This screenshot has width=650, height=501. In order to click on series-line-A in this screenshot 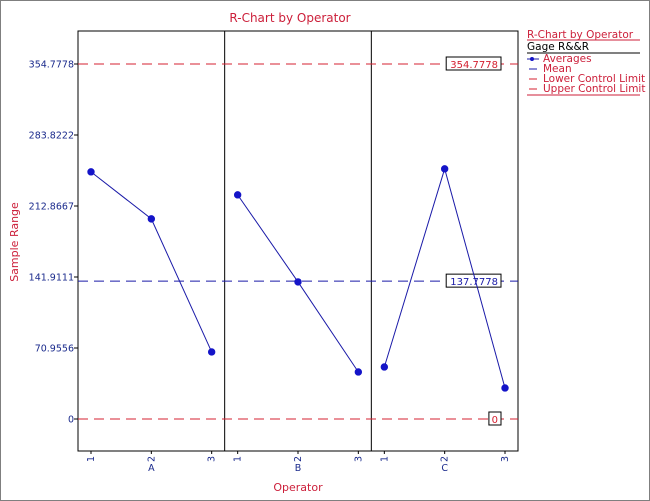, I will do `click(151, 262)`.